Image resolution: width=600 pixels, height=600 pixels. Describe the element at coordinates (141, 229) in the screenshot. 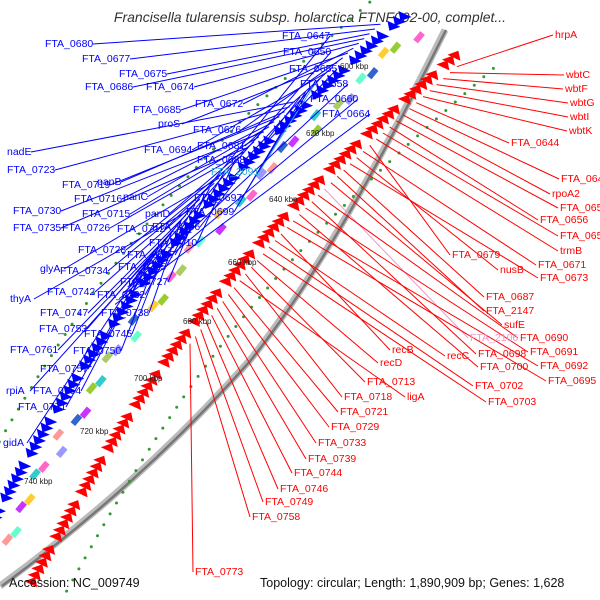

I see `forward-gene-label: FTA_0712` at that location.